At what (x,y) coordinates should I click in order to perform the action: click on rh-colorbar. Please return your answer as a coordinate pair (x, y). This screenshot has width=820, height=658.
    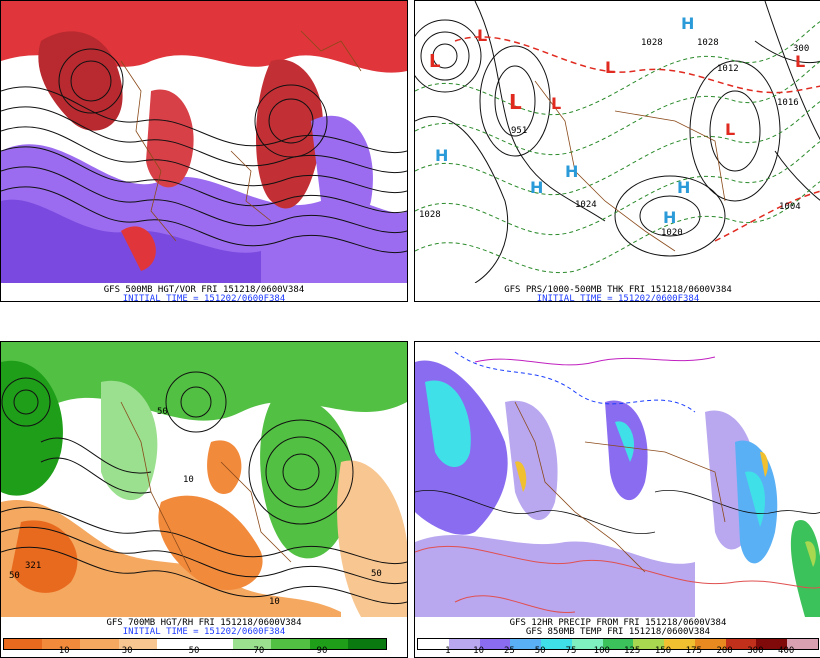
    Looking at the image, I should click on (195, 644).